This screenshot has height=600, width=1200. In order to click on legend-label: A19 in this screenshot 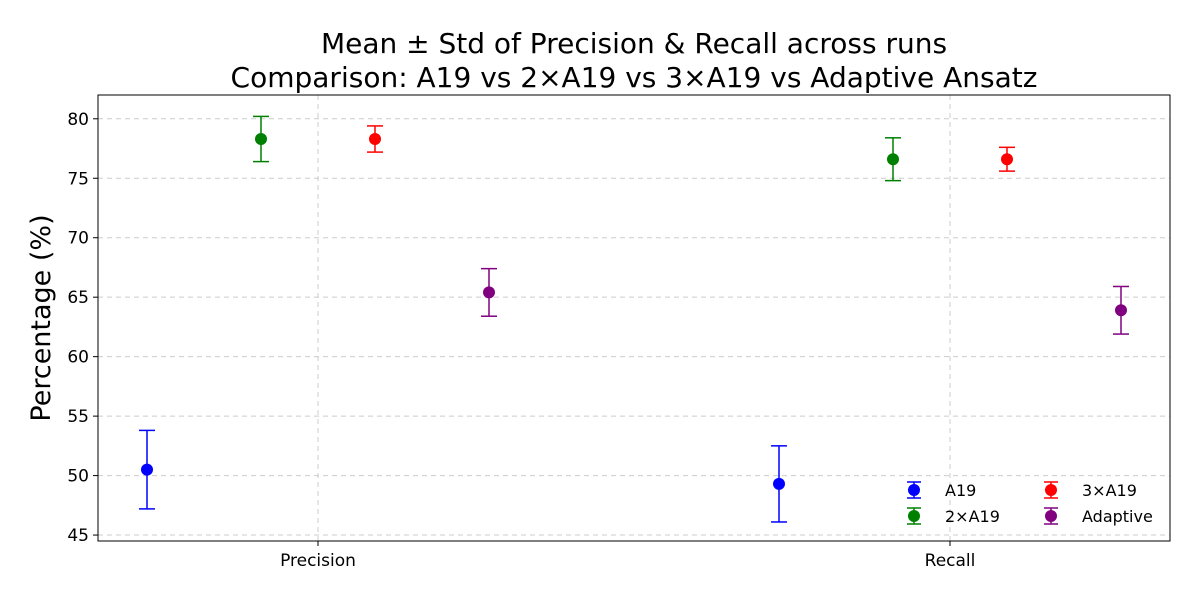, I will do `click(960, 490)`.